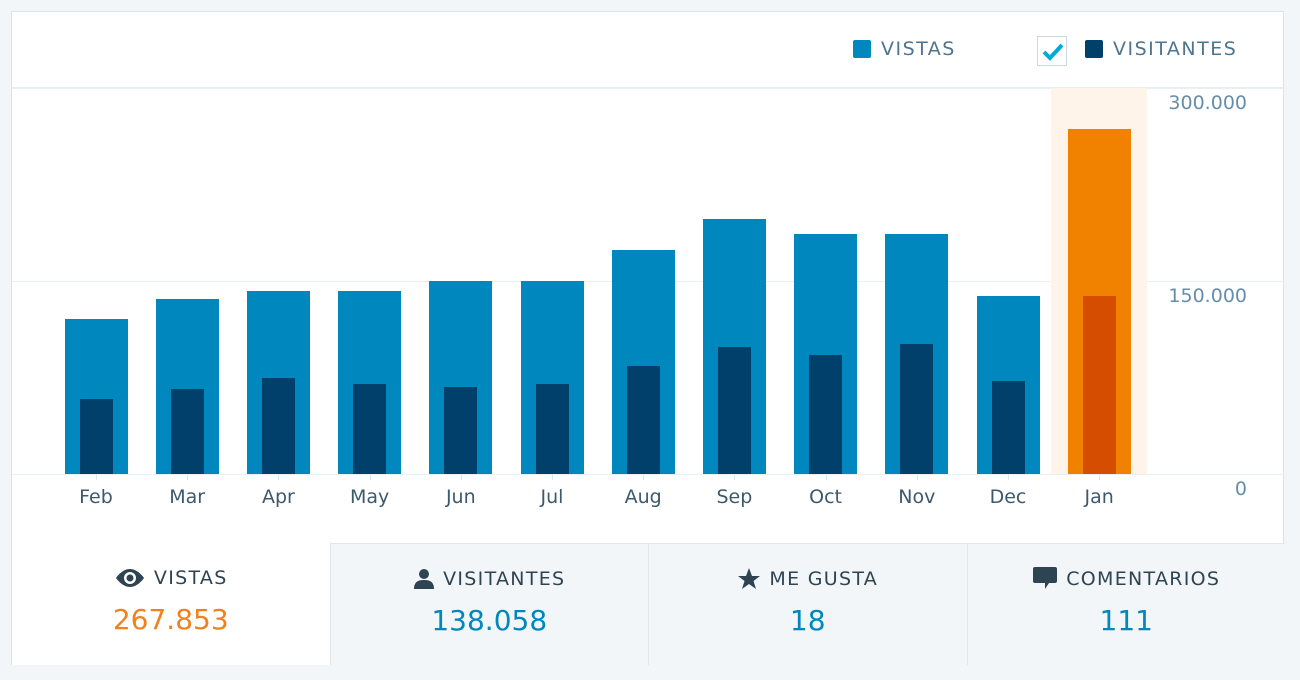 Image resolution: width=1300 pixels, height=680 pixels. Describe the element at coordinates (370, 428) in the screenshot. I see `visitors-bar-may` at that location.